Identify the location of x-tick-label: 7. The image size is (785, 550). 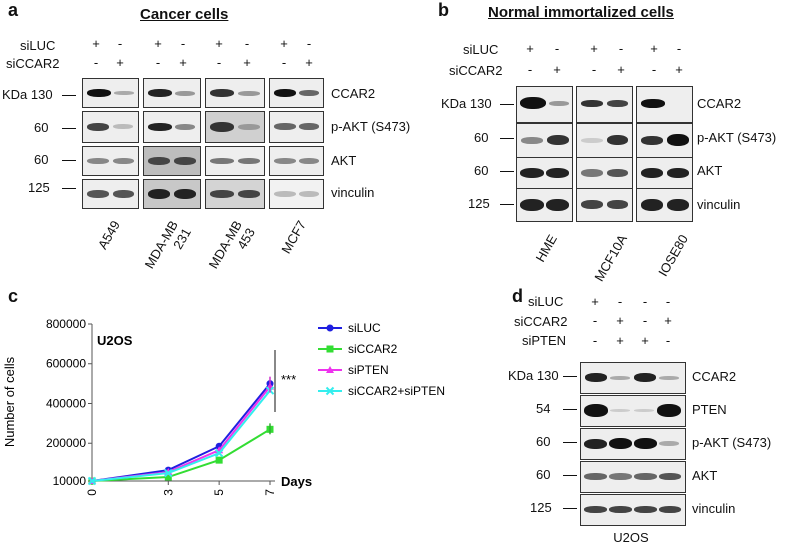
(270, 492).